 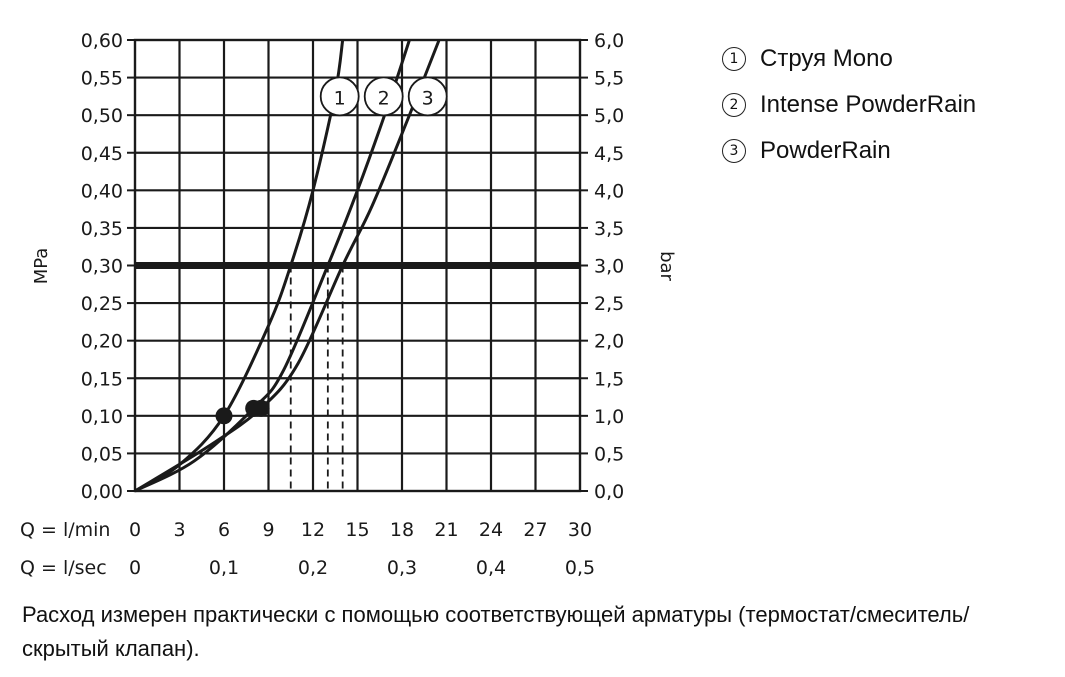 I want to click on y-right-tick-label-1: 0,5, so click(x=609, y=454).